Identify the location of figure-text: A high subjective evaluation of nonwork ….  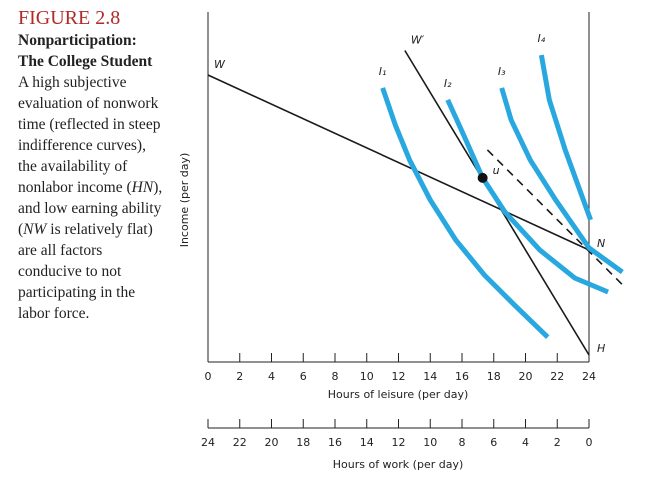
(92, 198).